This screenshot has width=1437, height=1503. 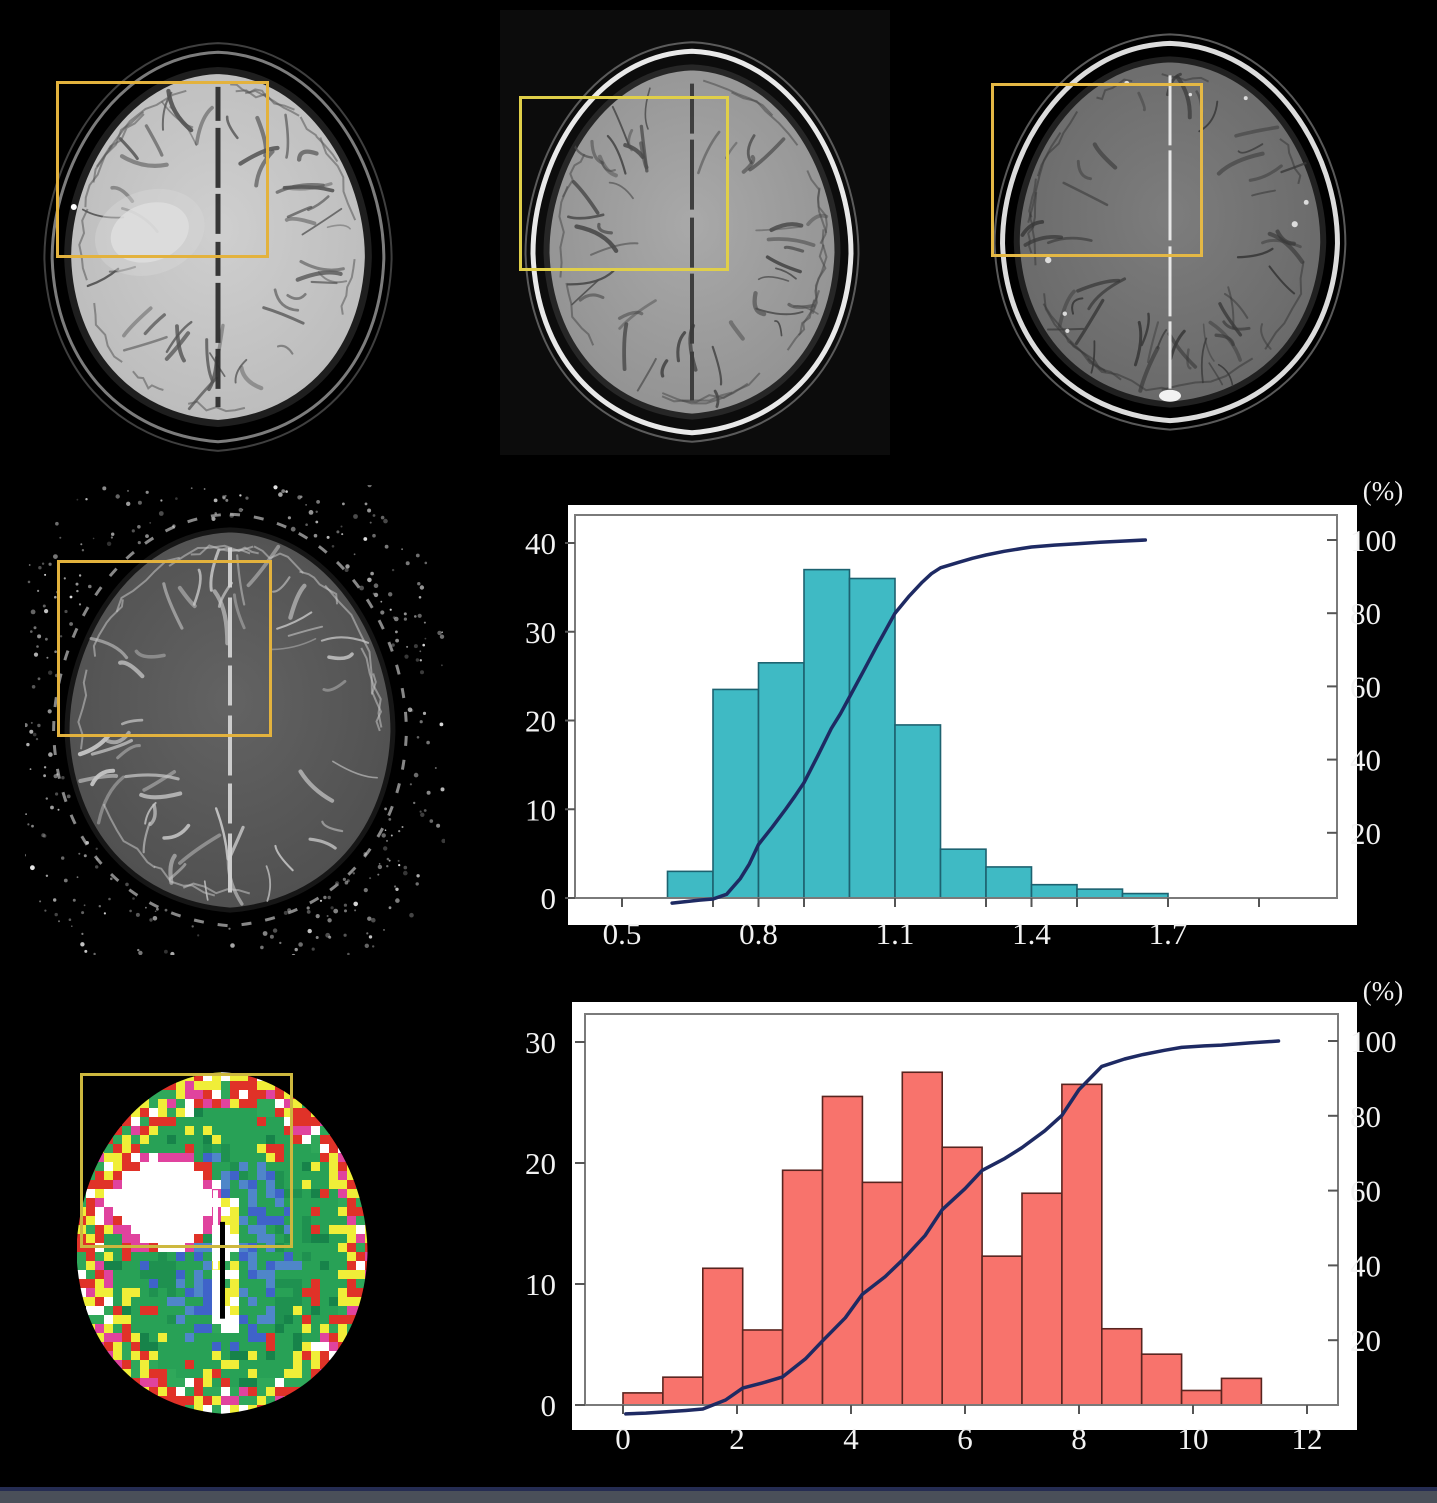 I want to click on right-axis-tick-label: 100, so click(x=1373, y=1041).